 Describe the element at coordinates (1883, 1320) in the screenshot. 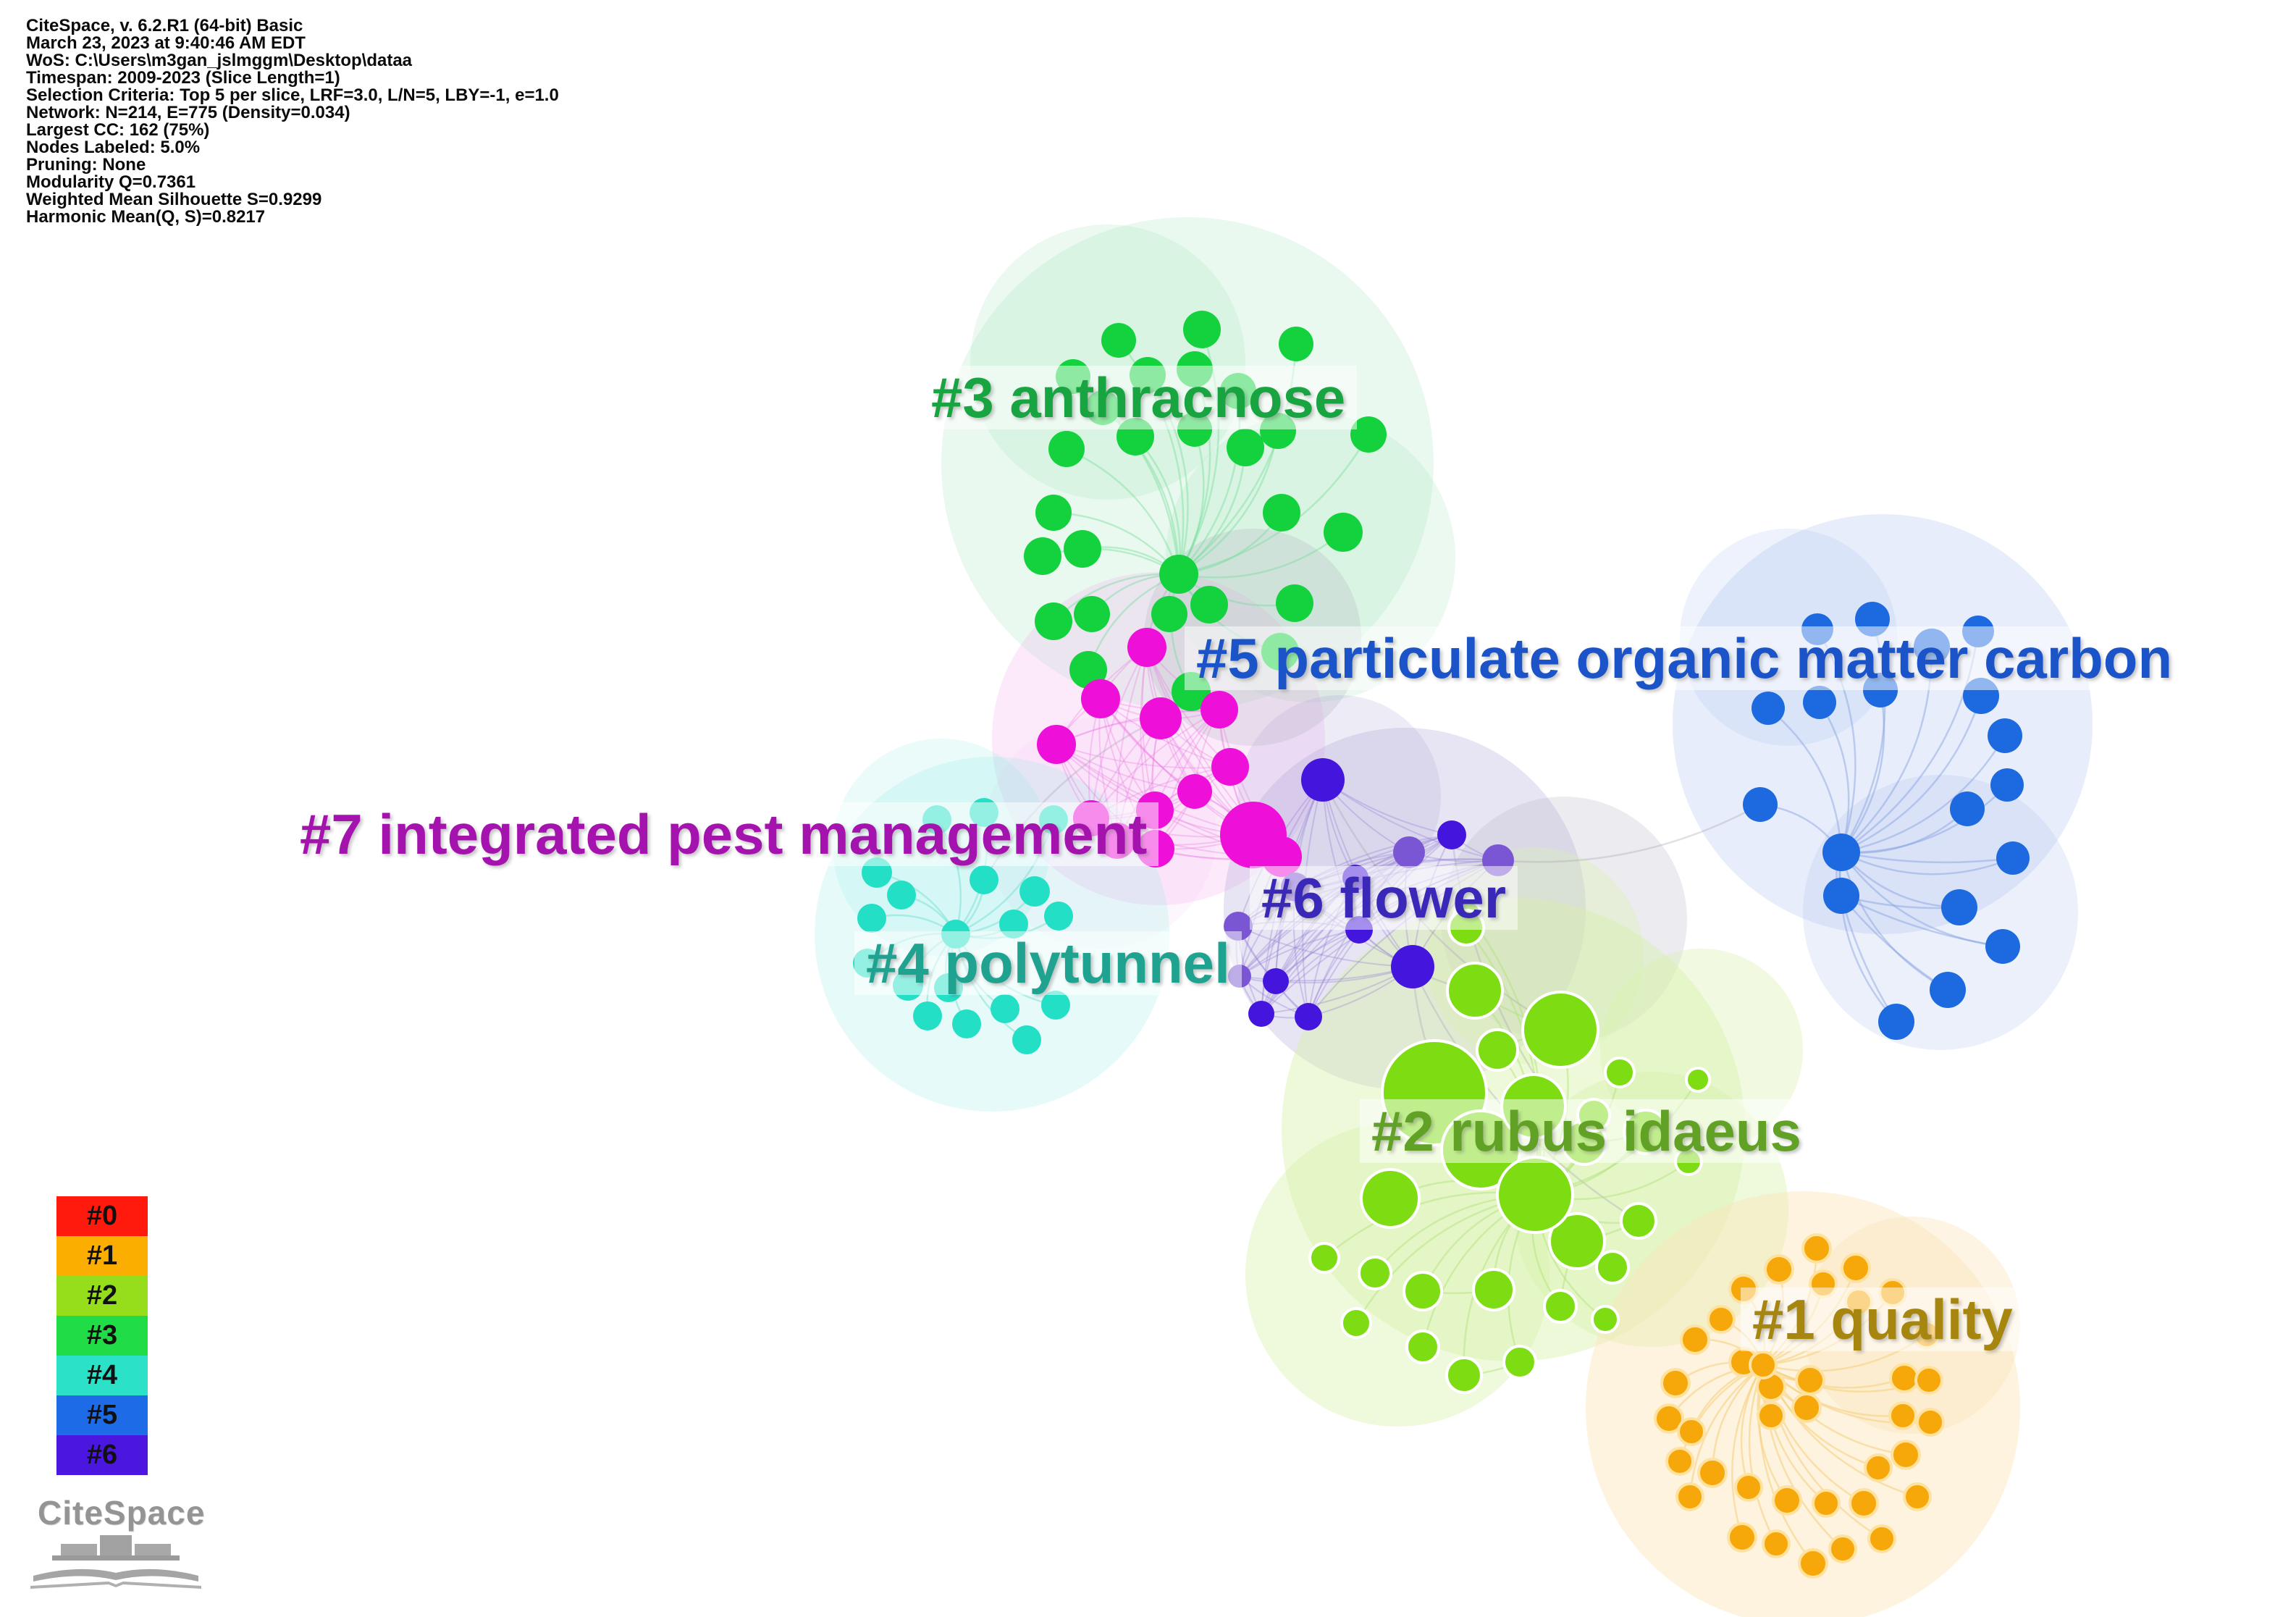

I see `cluster-label-1: #1 quality` at that location.